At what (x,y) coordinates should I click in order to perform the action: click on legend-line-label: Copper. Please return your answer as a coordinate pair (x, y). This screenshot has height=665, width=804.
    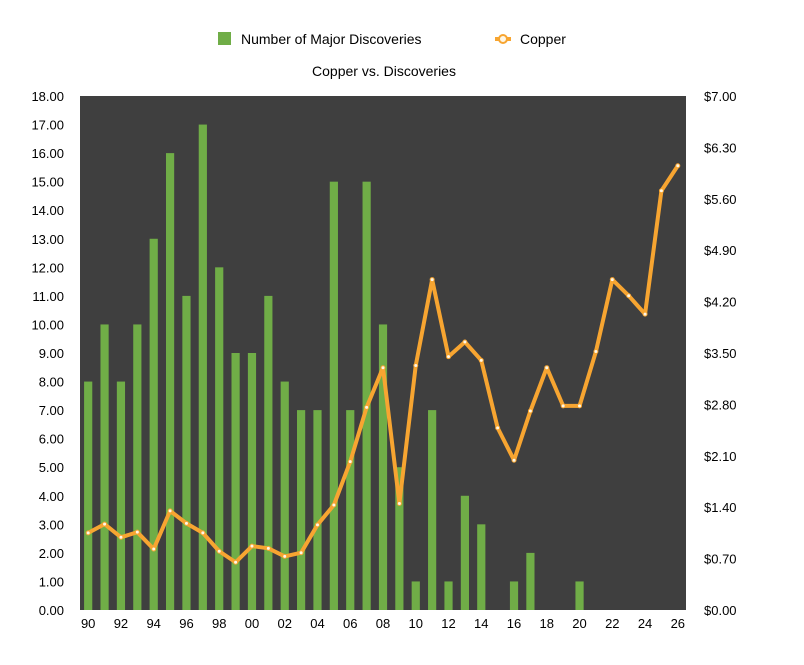
    Looking at the image, I should click on (543, 39).